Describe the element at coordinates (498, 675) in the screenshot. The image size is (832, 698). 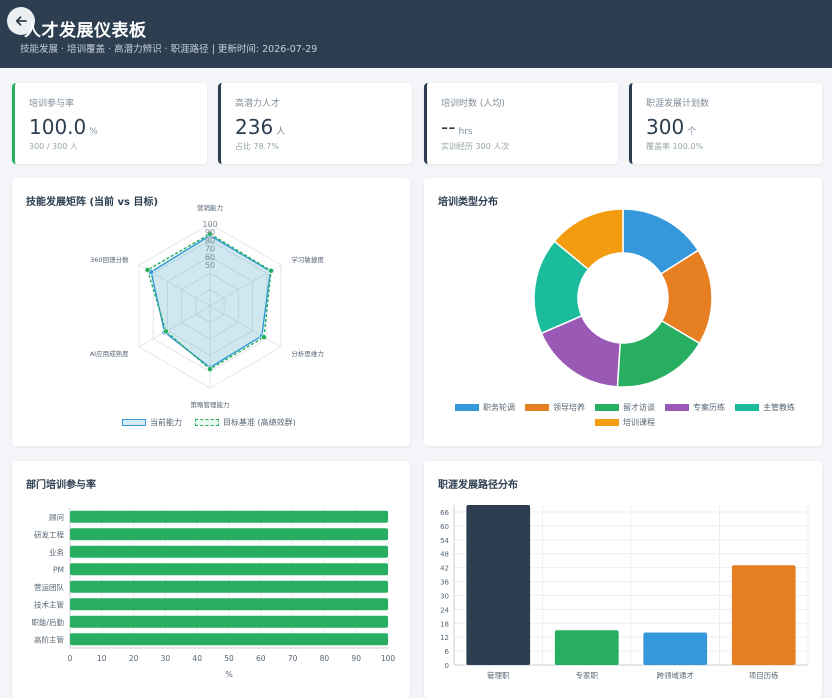
I see `x-tick-label: 管理职` at that location.